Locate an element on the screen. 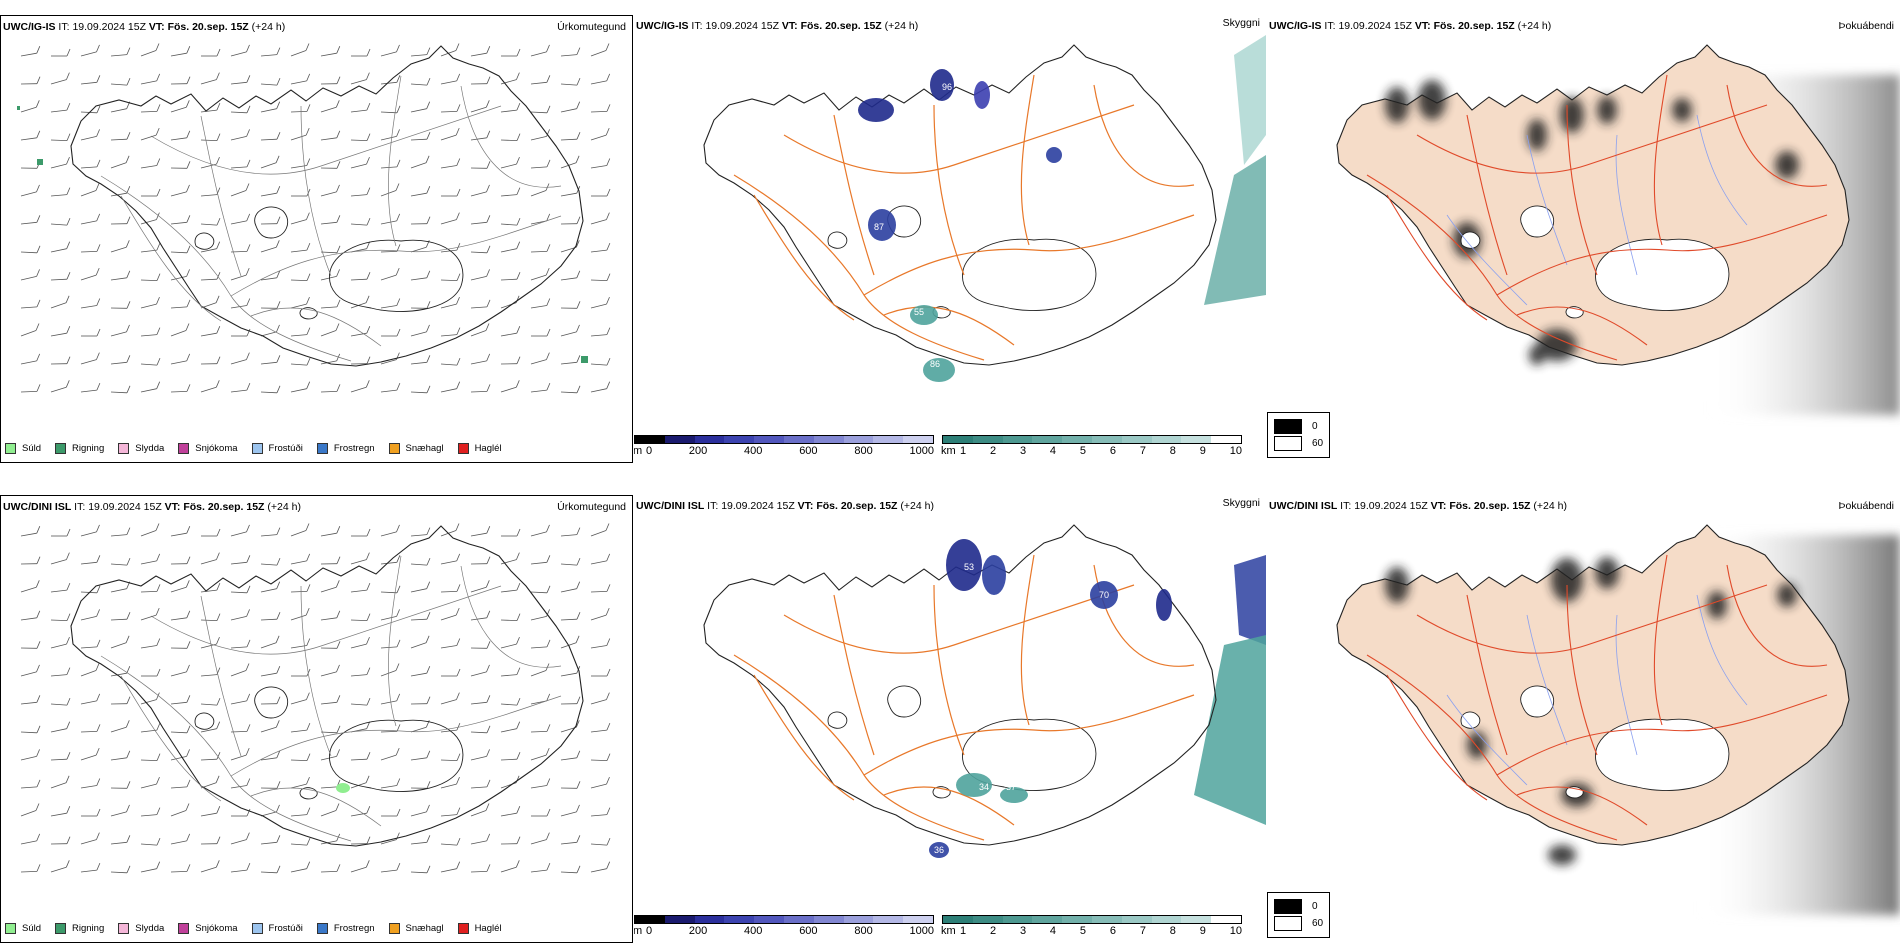  legend-swatch is located at coordinates (322, 448).